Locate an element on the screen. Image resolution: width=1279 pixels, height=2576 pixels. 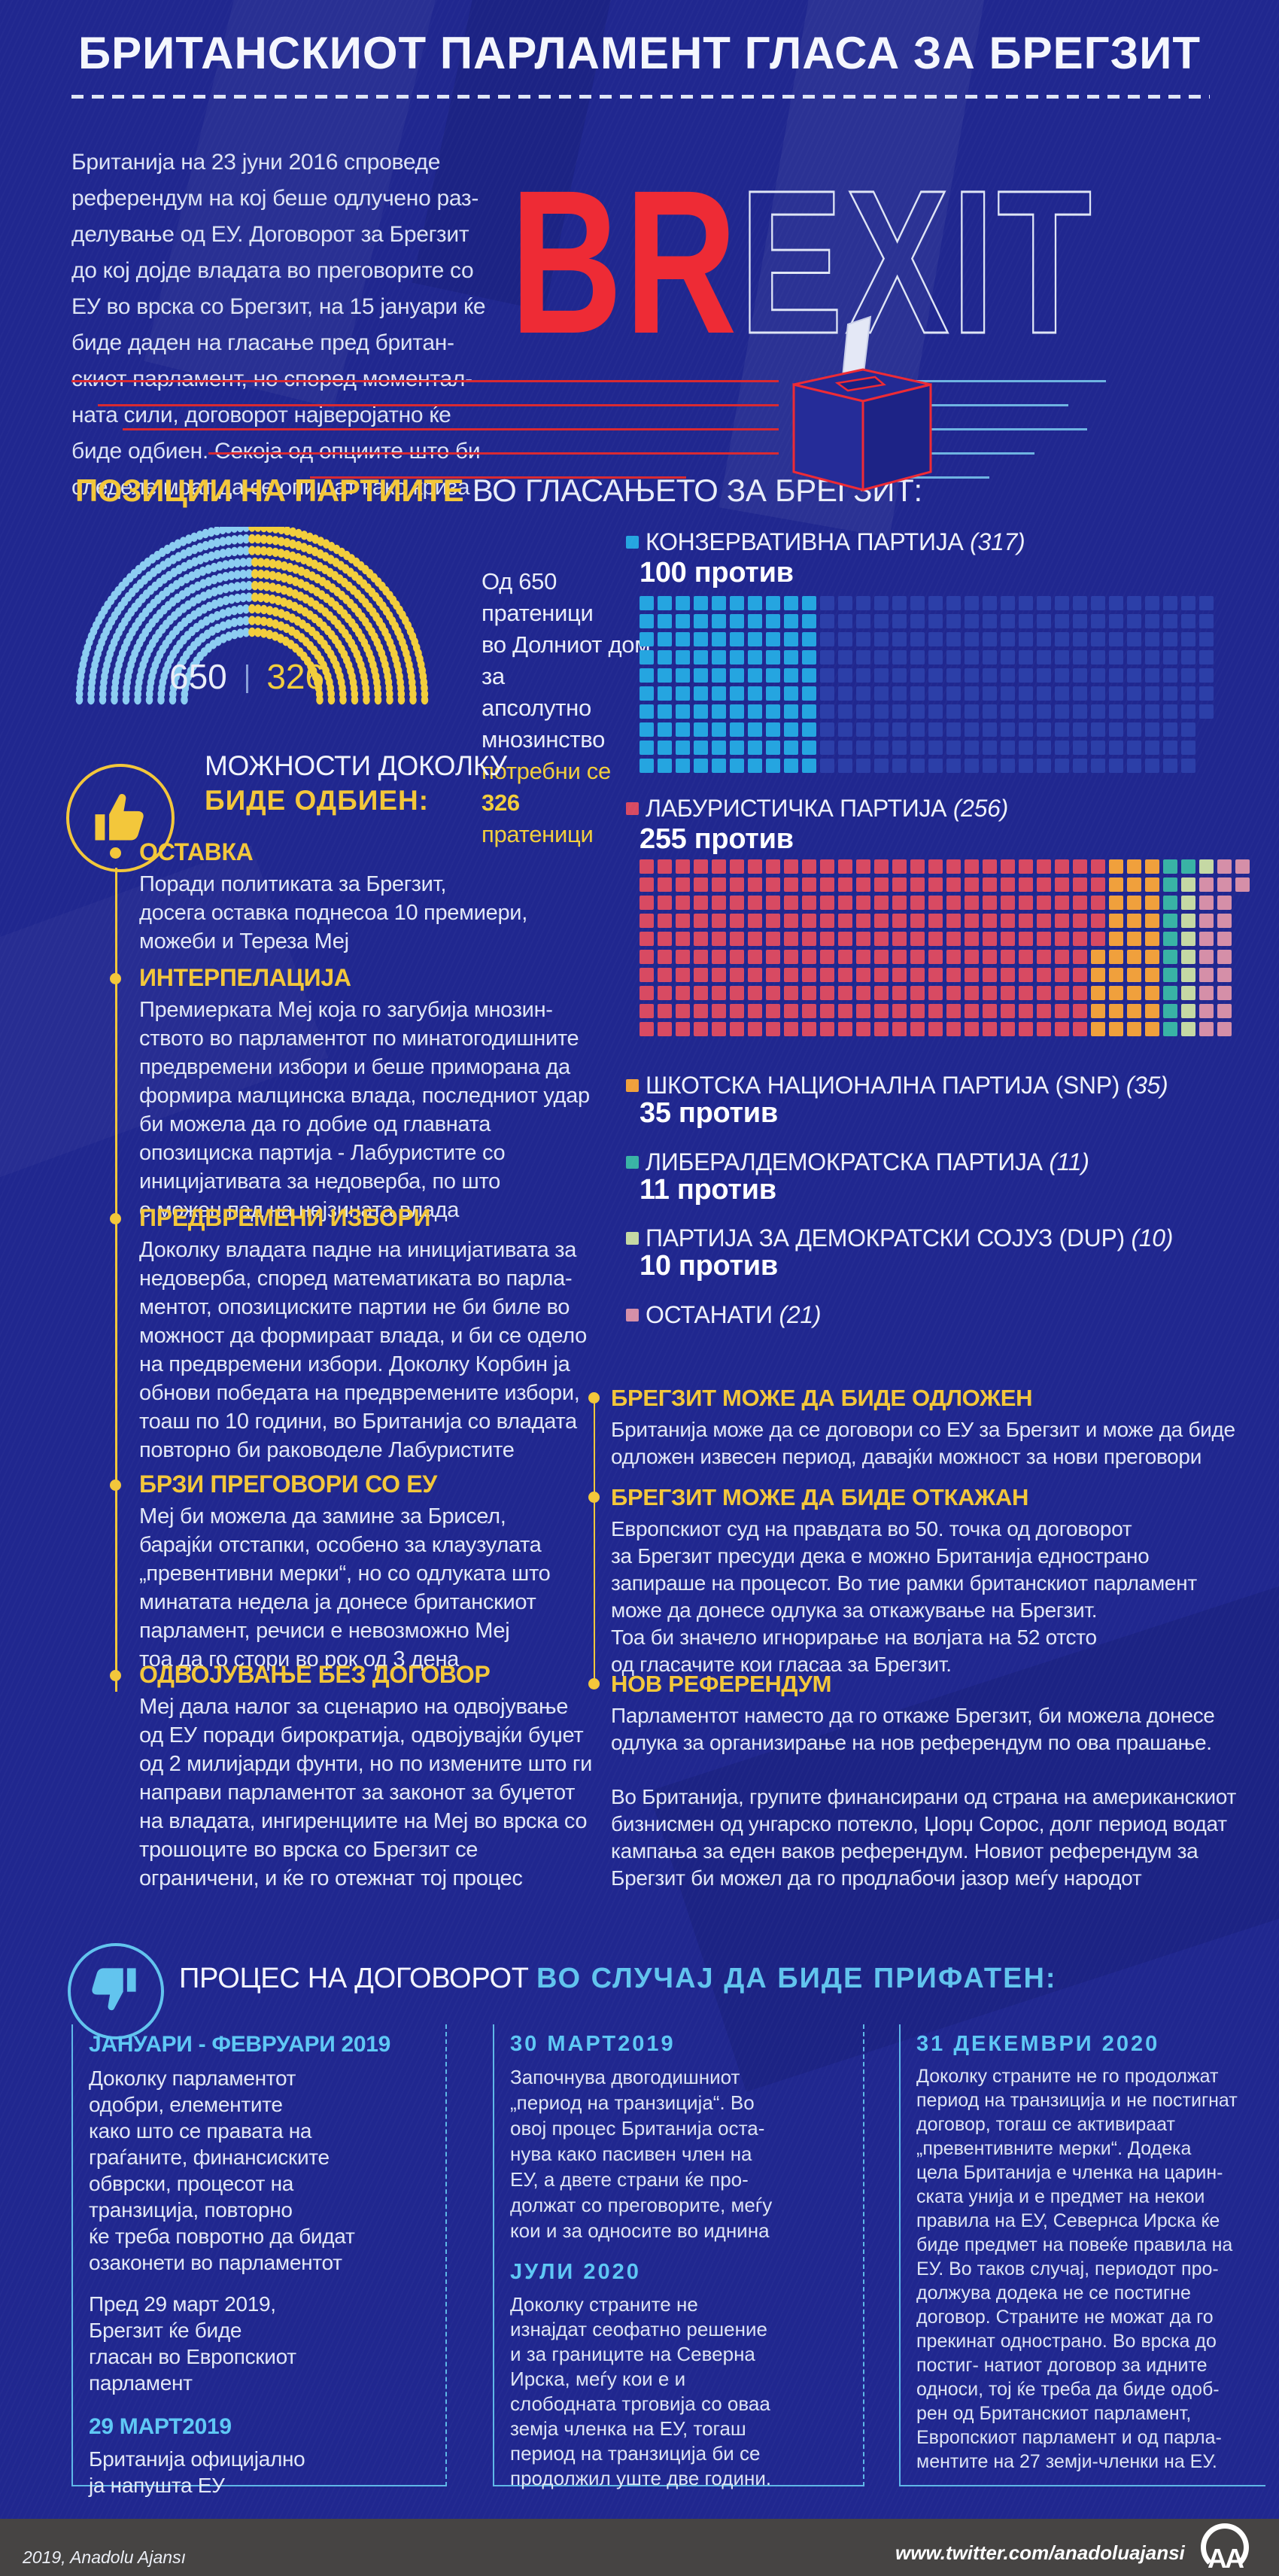
timeline-dot is located at coordinates (115, 978).